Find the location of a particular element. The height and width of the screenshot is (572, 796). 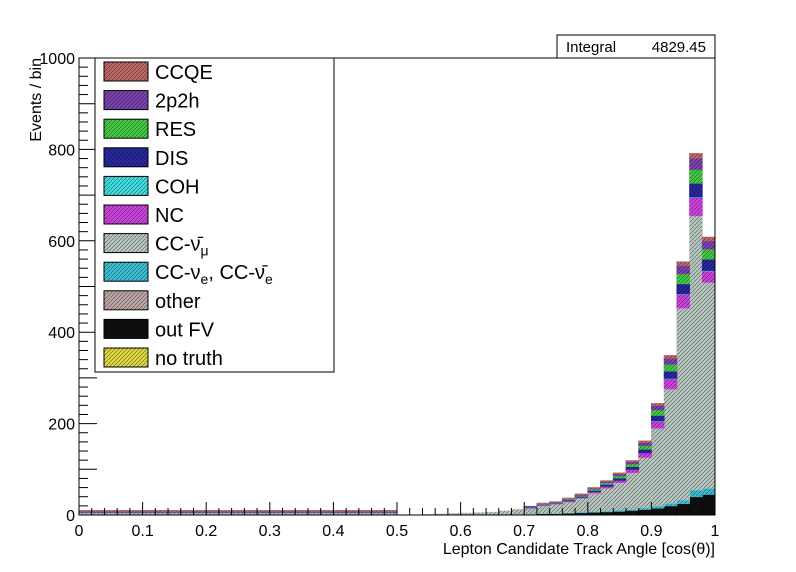

x-tick-label: 0.9 is located at coordinates (651, 531).